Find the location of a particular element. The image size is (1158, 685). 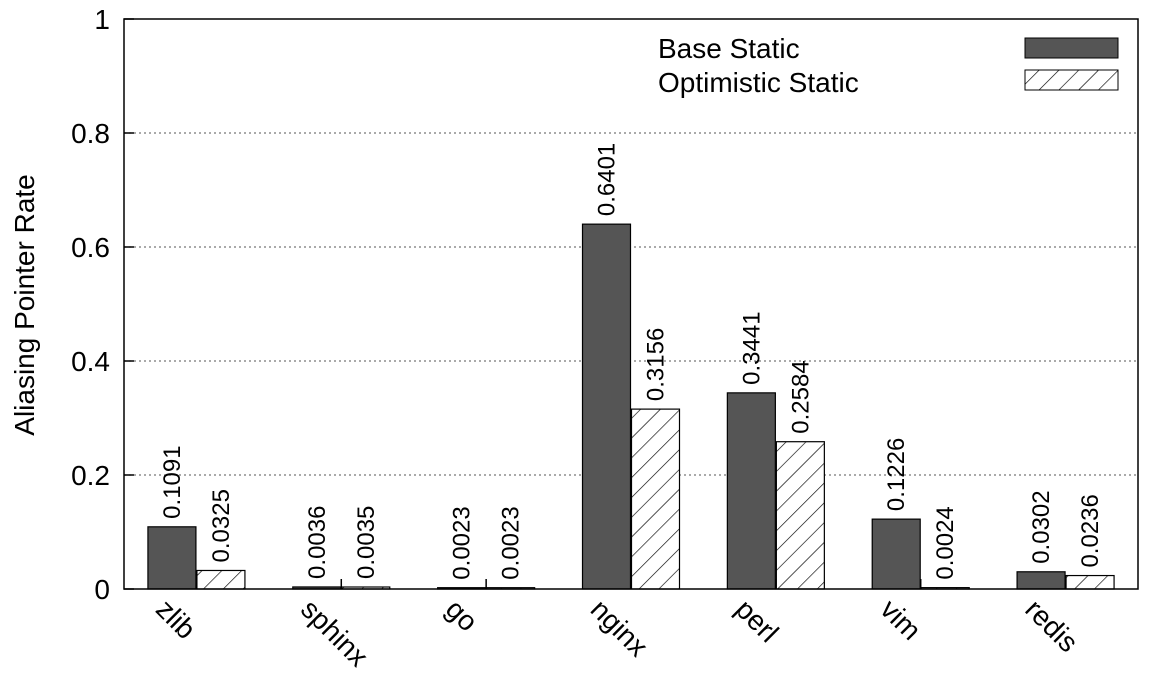

bar-zlib-optimistic is located at coordinates (221, 579).